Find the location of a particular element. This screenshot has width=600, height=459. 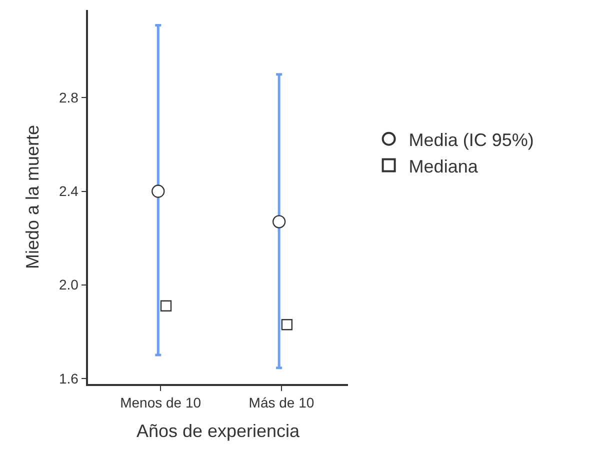

y-tick-label: 2.4 is located at coordinates (68, 191).